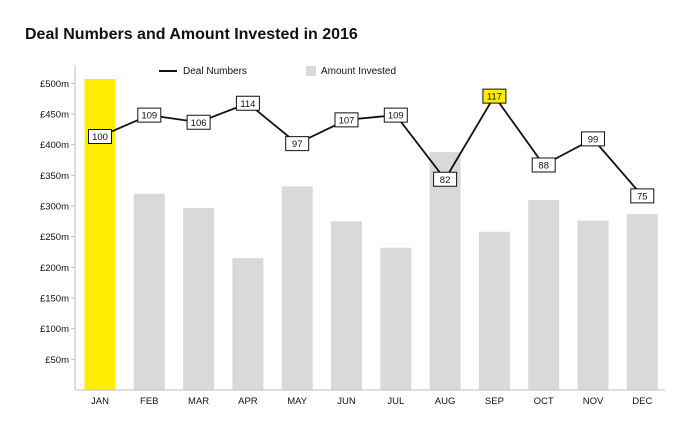 The height and width of the screenshot is (422, 687). I want to click on x-tick-label: JAN, so click(100, 401).